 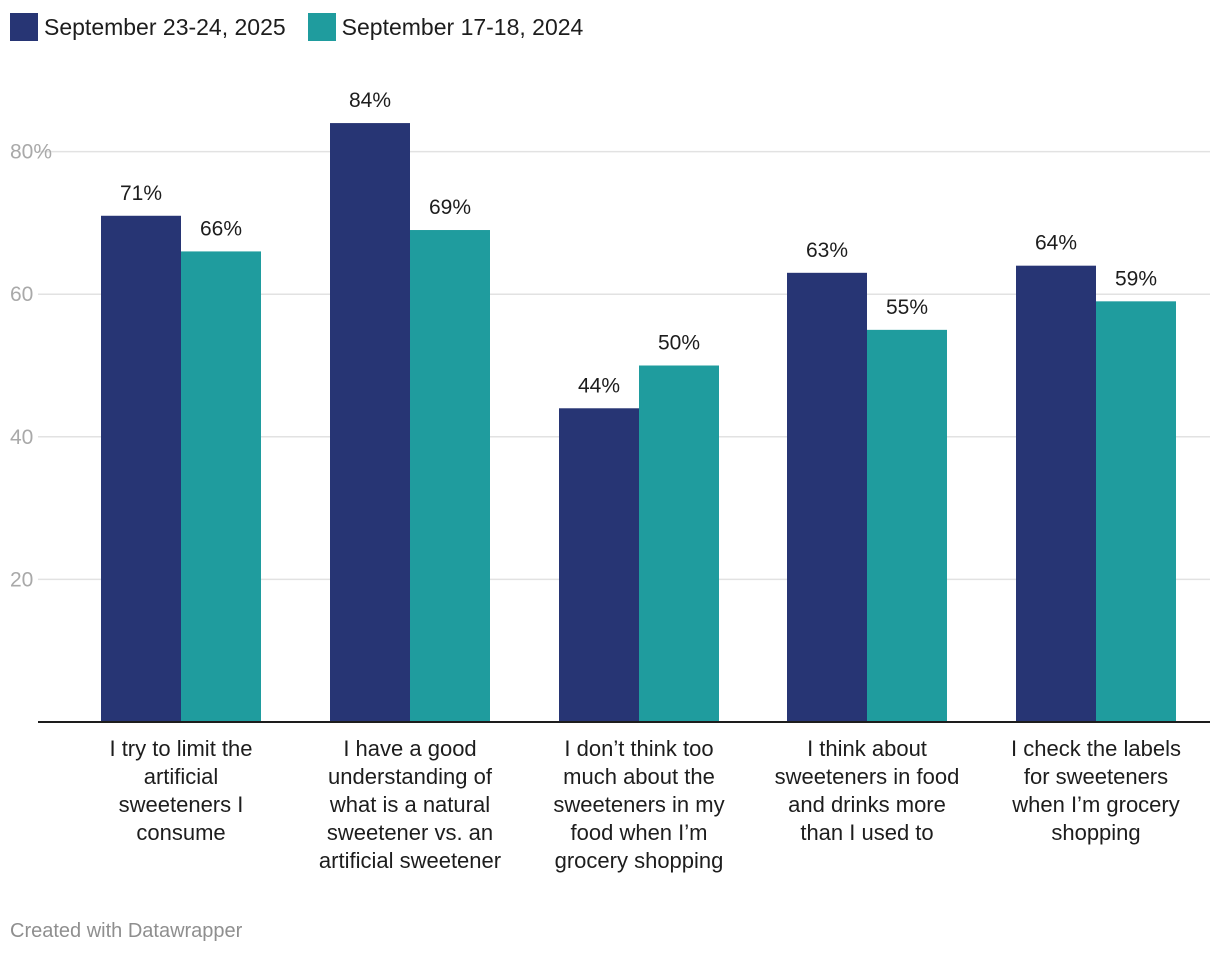 What do you see at coordinates (1095, 832) in the screenshot?
I see `x-category-label-line: shopping` at bounding box center [1095, 832].